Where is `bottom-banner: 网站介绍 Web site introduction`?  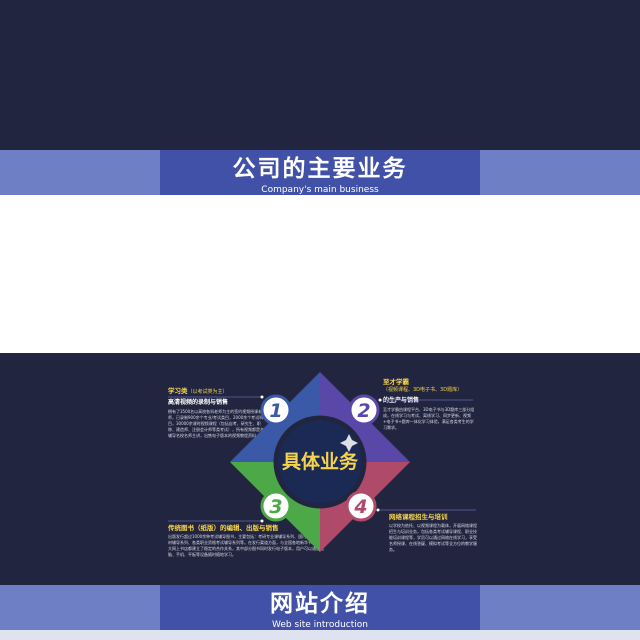
bottom-banner: 网站介绍 Web site introduction is located at coordinates (320, 607).